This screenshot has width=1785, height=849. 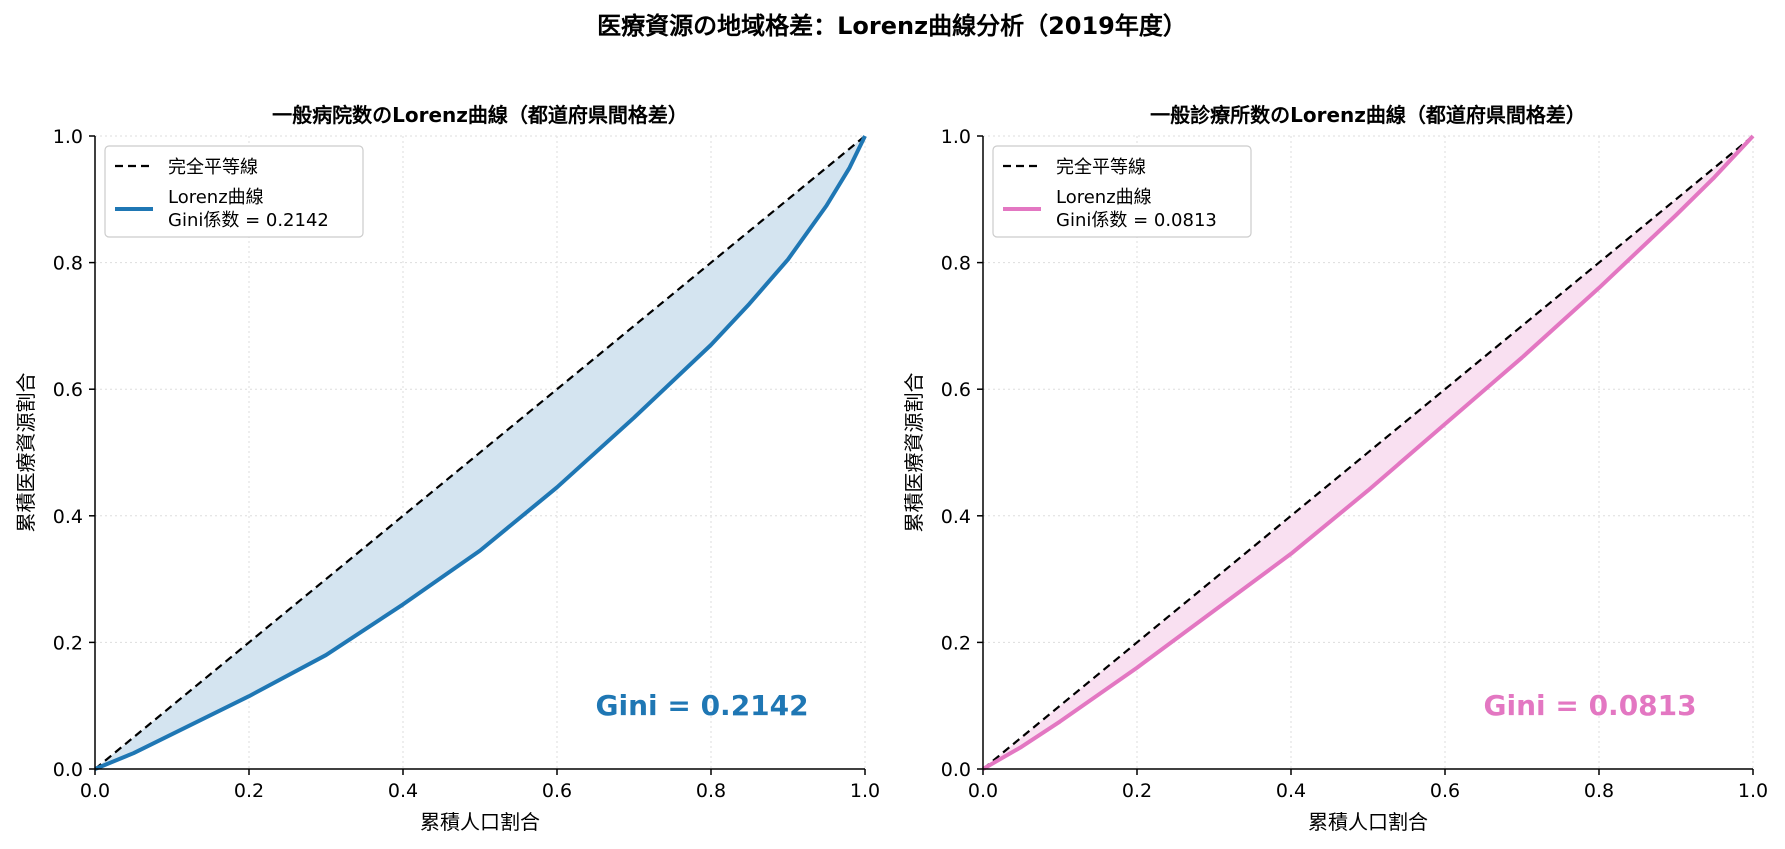 I want to click on legend-label-lorenz: Lorenz曲線 Gini係数 = 0.2142, so click(x=248, y=209).